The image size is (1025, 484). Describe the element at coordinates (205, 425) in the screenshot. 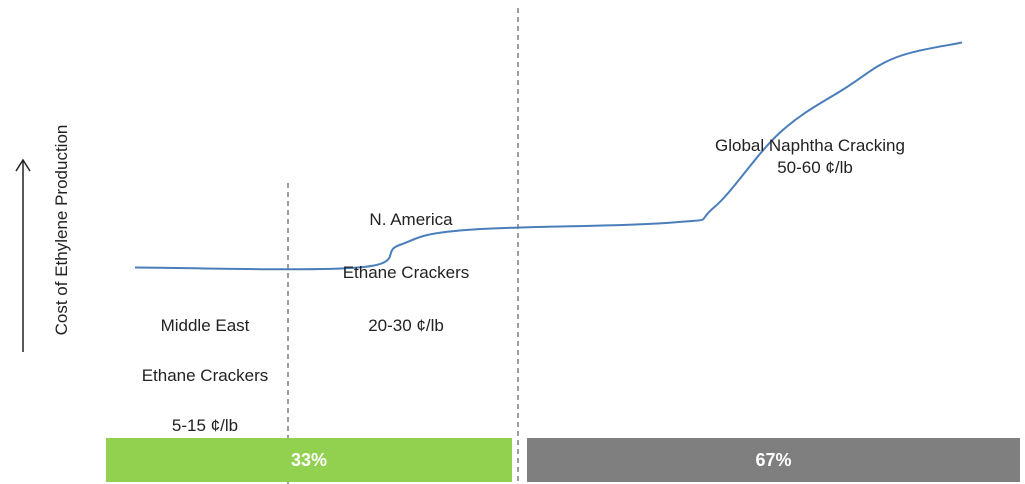

I see `region-label-middle-east-3: 5-15 ¢/lb` at that location.